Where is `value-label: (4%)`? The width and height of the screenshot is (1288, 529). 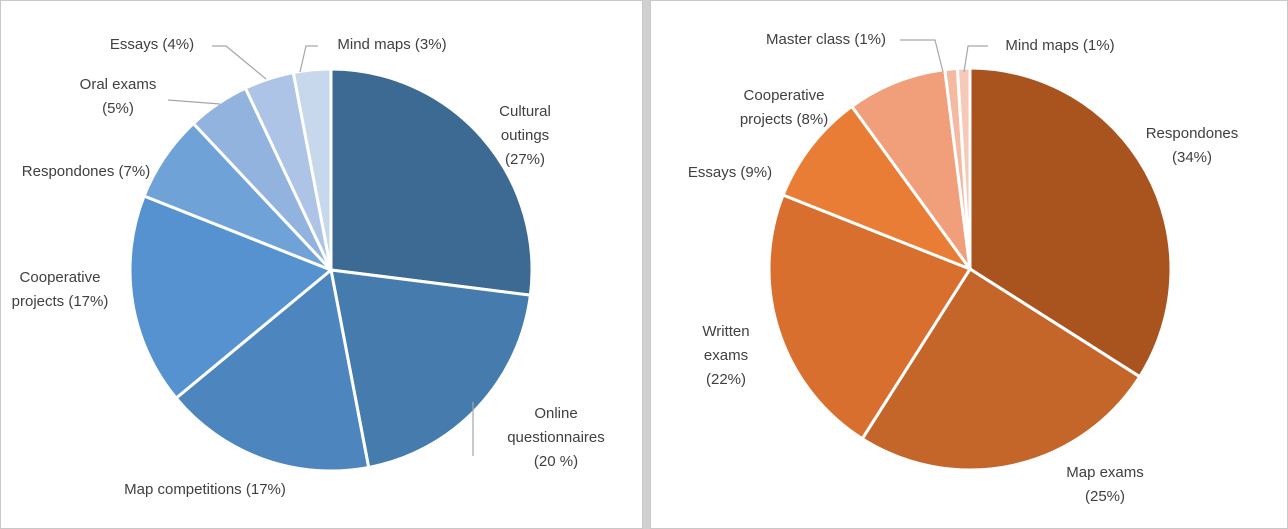 value-label: (4%) is located at coordinates (178, 44).